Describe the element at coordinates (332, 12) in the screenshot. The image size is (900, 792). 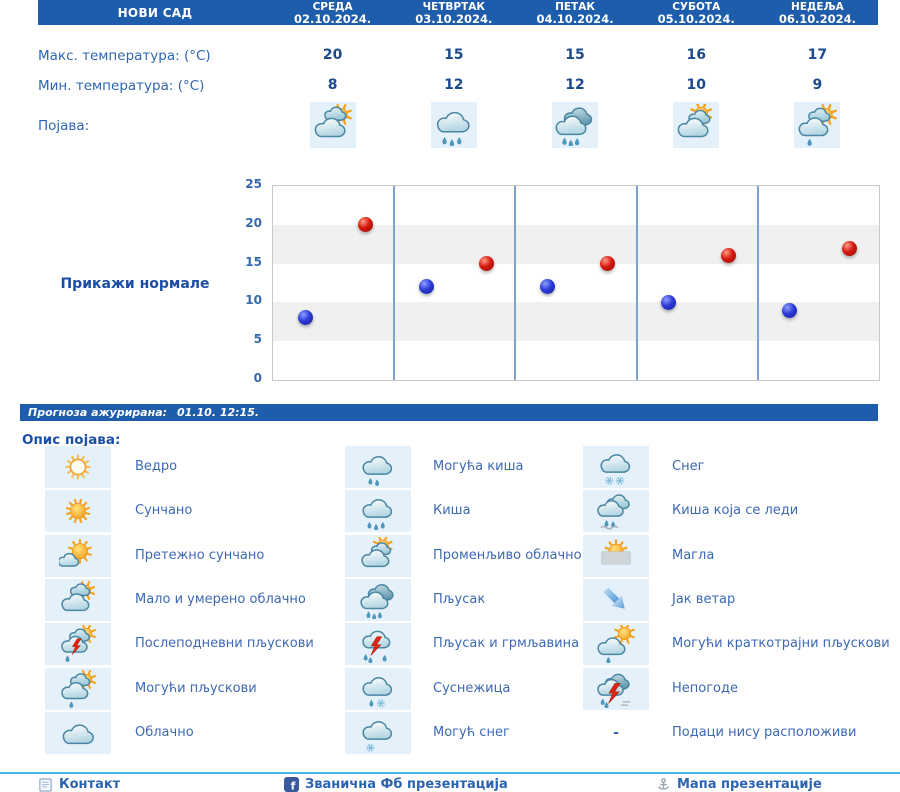
I see `day-column-header: СРЕДА 02.10.2024.` at that location.